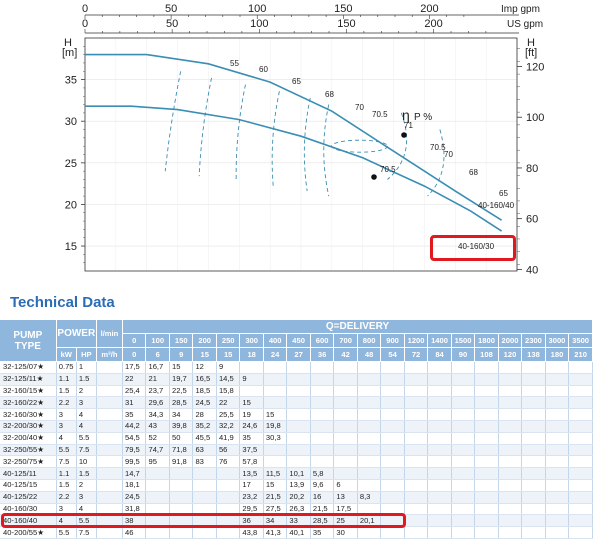 The width and height of the screenshot is (600, 554). Describe the element at coordinates (392, 354) in the screenshot. I see `header-m3h-value: 54` at that location.